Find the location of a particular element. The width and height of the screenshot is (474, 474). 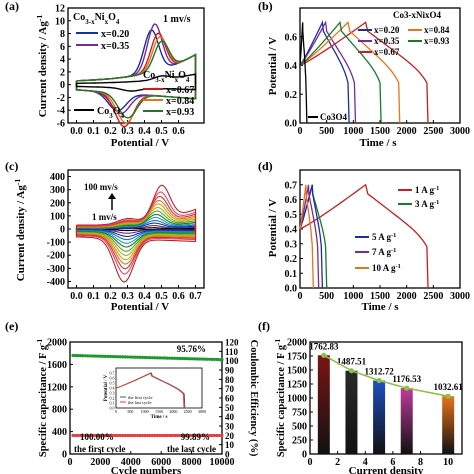

panel-e-last-eff-label: 99.89% is located at coordinates (195, 437).